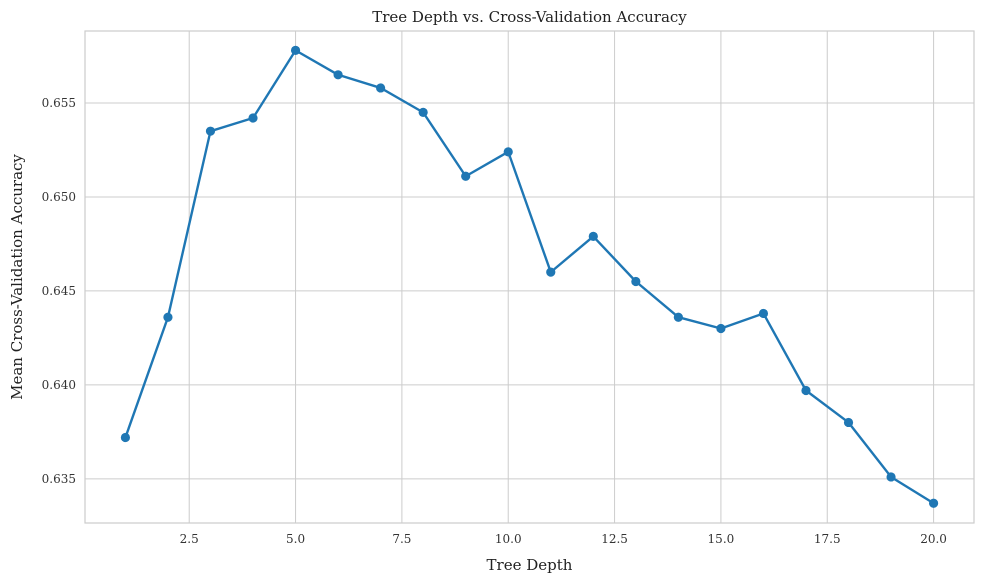 This screenshot has width=984, height=584. I want to click on x-axis-label: Tree Depth, so click(530, 565).